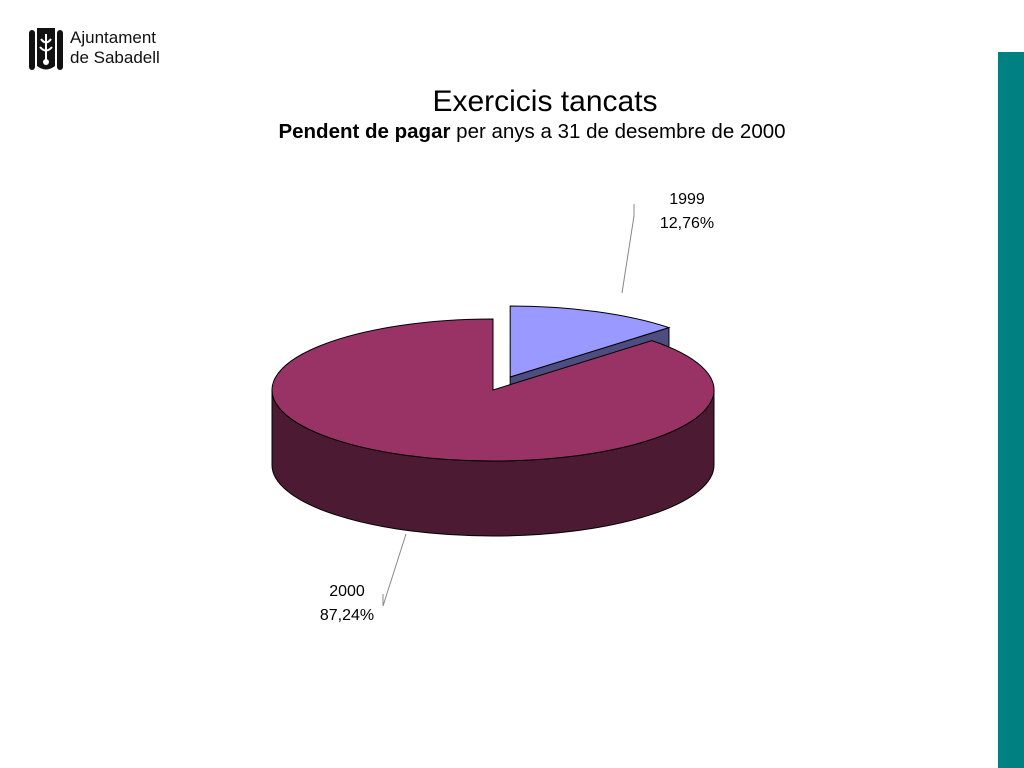 The width and height of the screenshot is (1024, 768). Describe the element at coordinates (545, 101) in the screenshot. I see `page-title: Exercicis tancats` at that location.